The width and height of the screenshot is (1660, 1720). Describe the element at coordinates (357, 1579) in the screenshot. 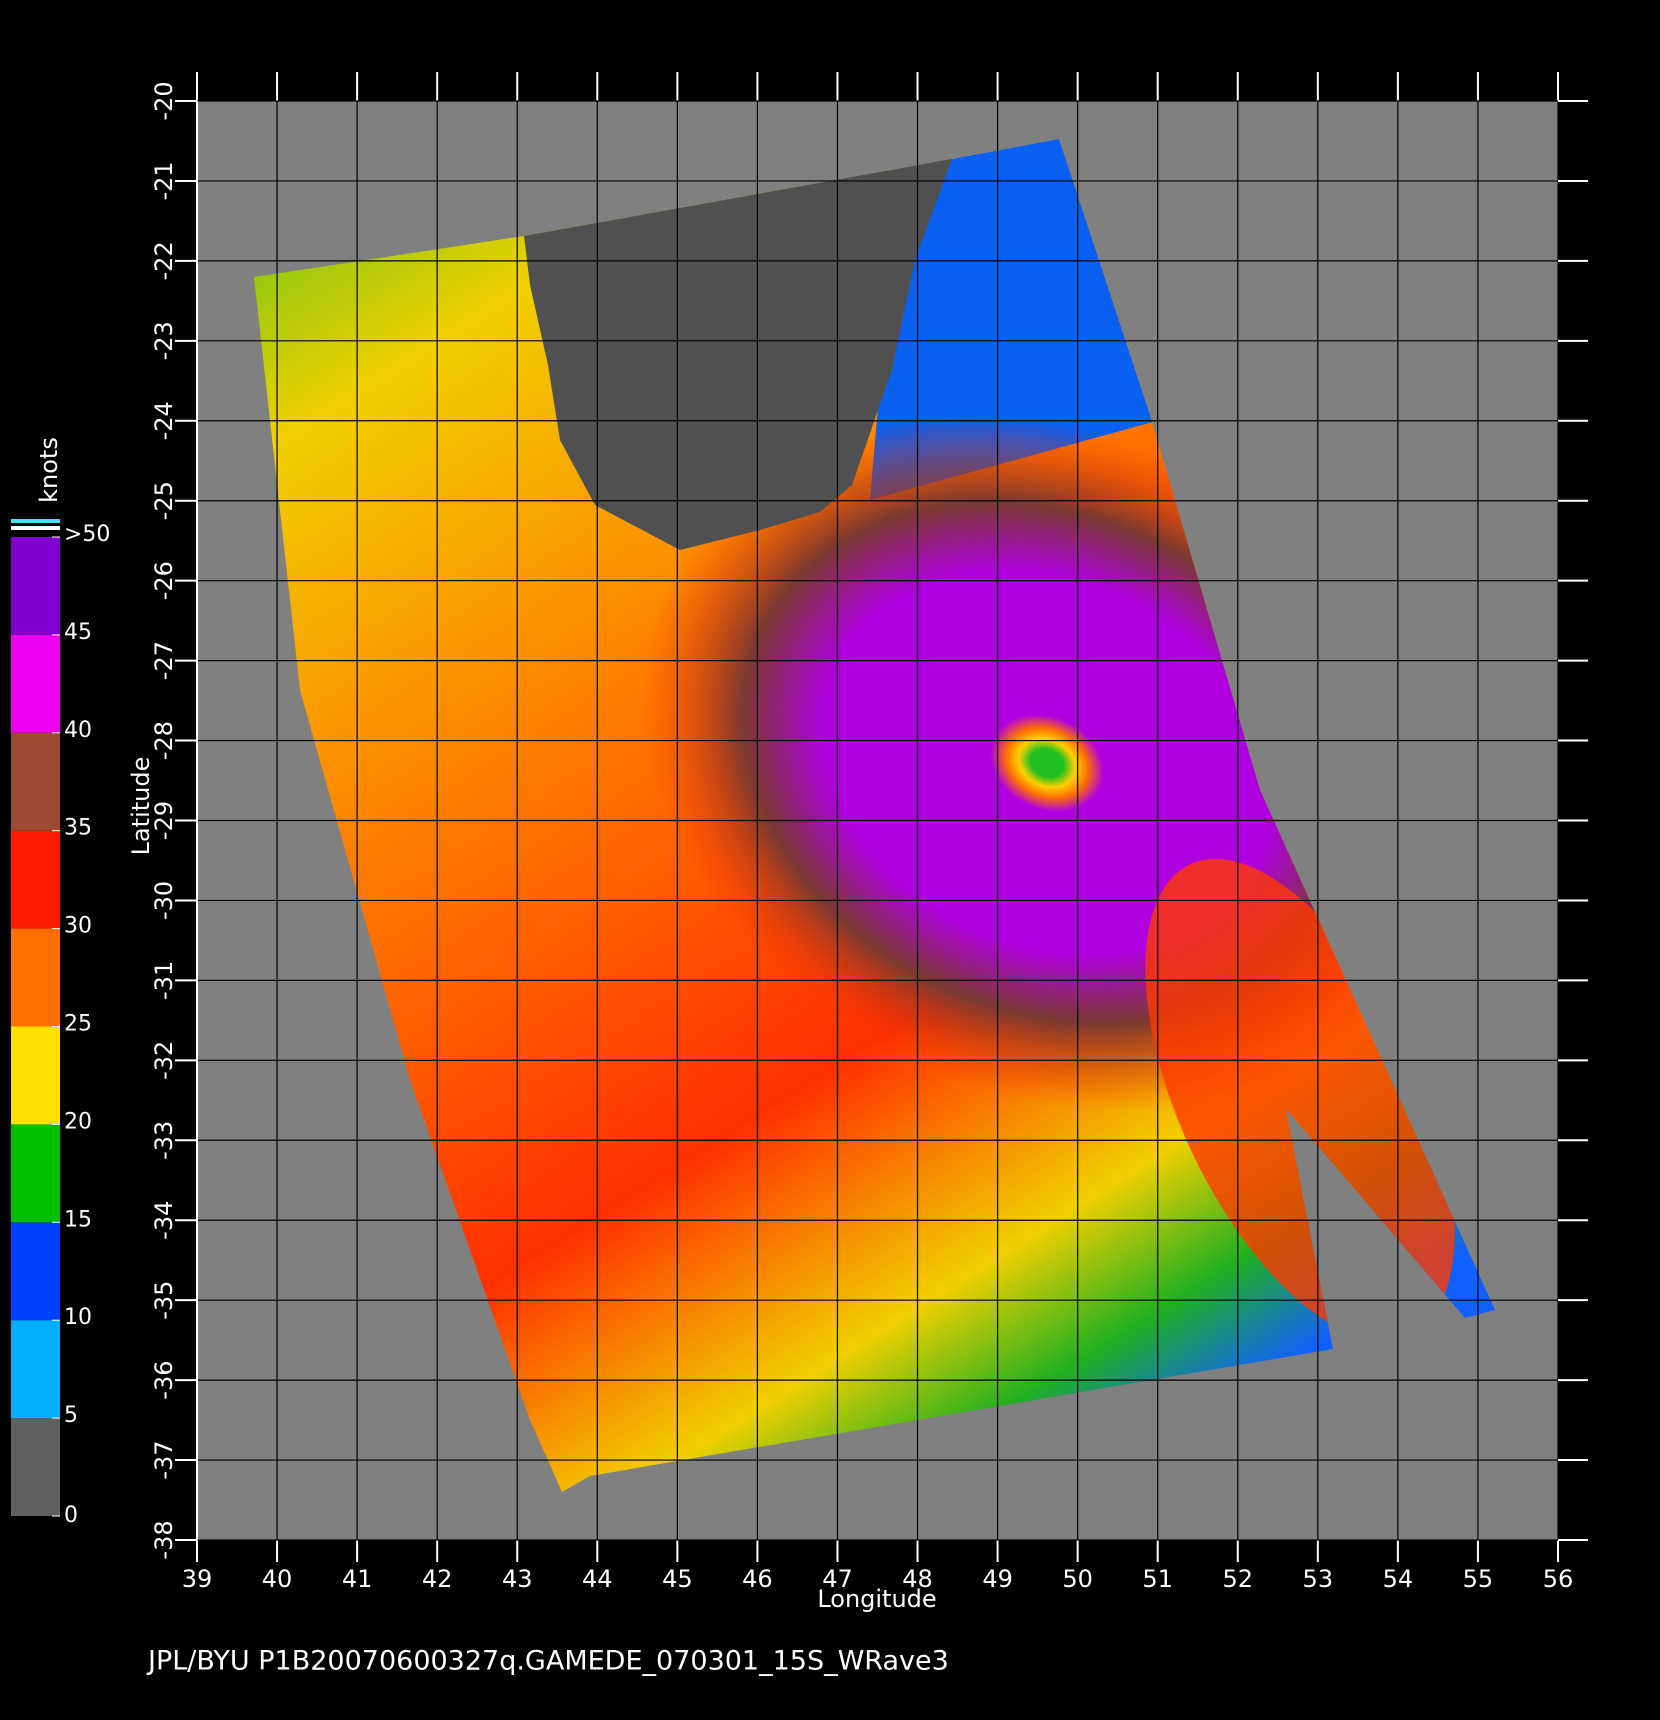

I see `x-tick-label: 41` at that location.